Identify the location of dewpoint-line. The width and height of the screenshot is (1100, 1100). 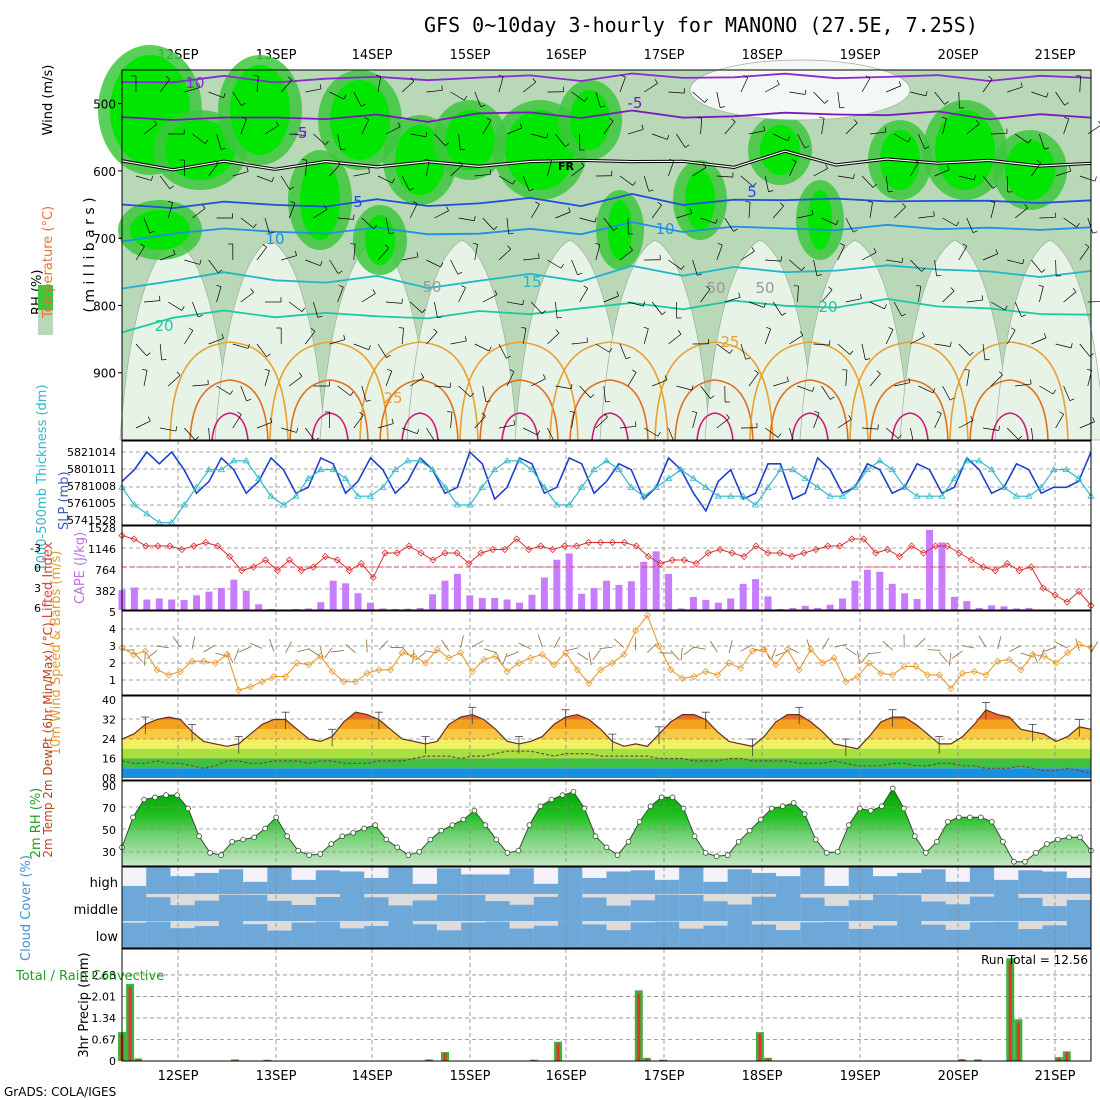
(606, 762).